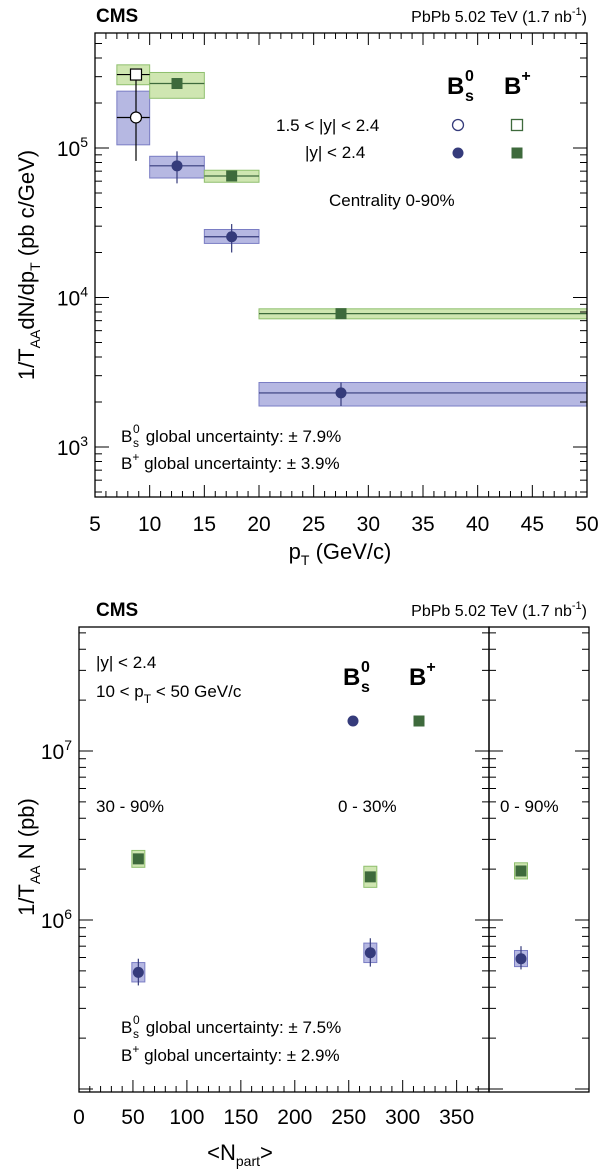 The height and width of the screenshot is (1172, 603). What do you see at coordinates (230, 461) in the screenshot?
I see `top-global-uncertainty-bp: B+ global uncertainty: ± 3.9%` at bounding box center [230, 461].